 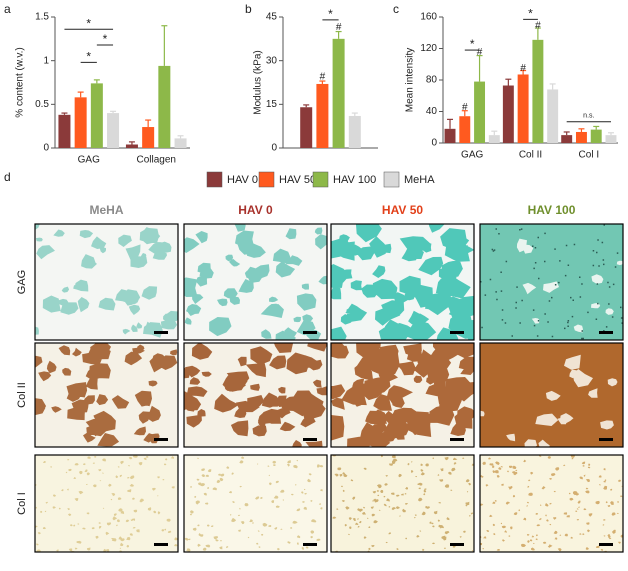 What do you see at coordinates (22, 395) in the screenshot?
I see `row-label: Col II` at bounding box center [22, 395].